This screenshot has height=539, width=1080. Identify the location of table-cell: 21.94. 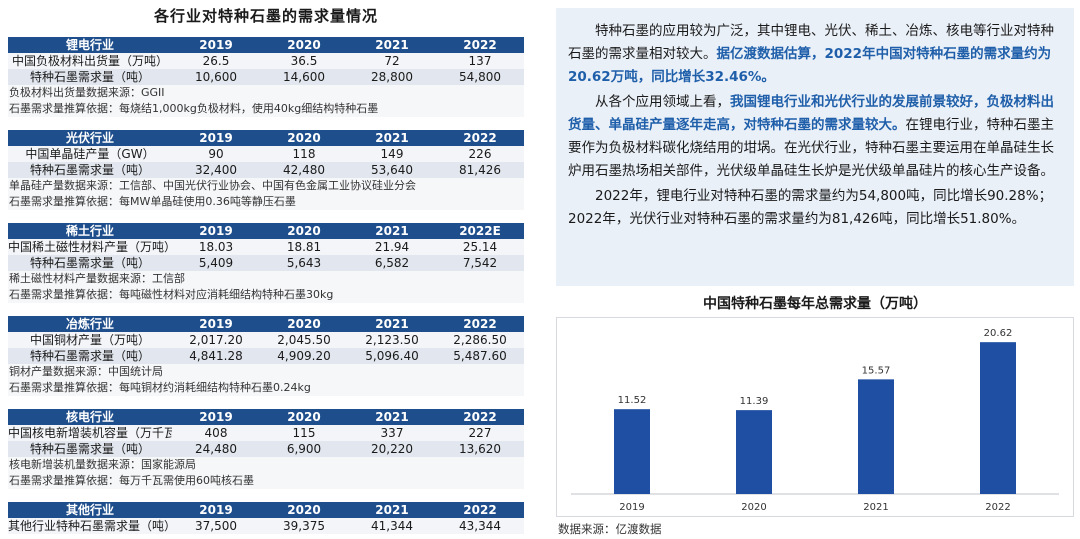
(392, 247).